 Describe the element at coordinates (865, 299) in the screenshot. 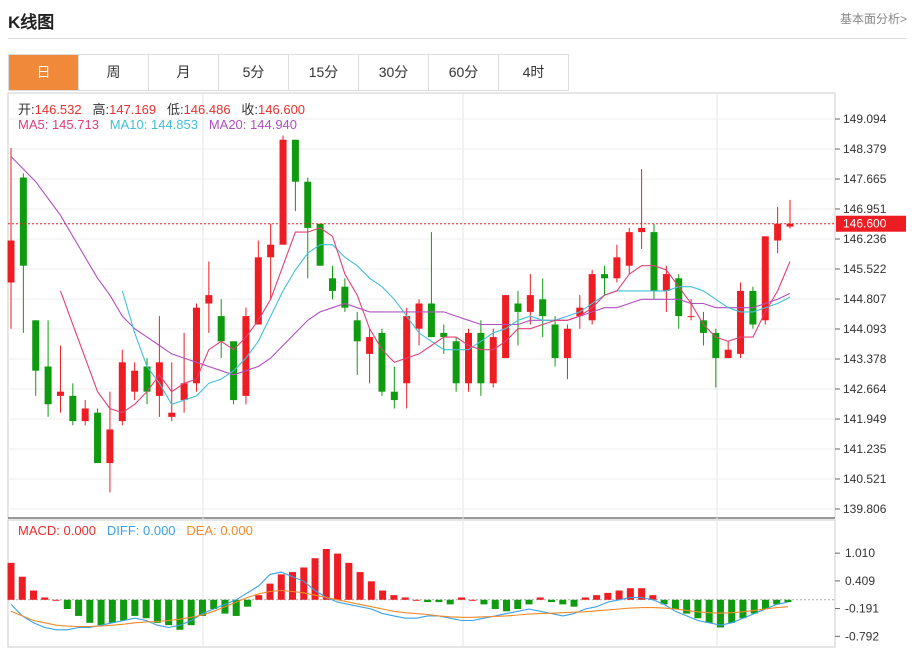

I see `y-tick-label: 144.807` at that location.